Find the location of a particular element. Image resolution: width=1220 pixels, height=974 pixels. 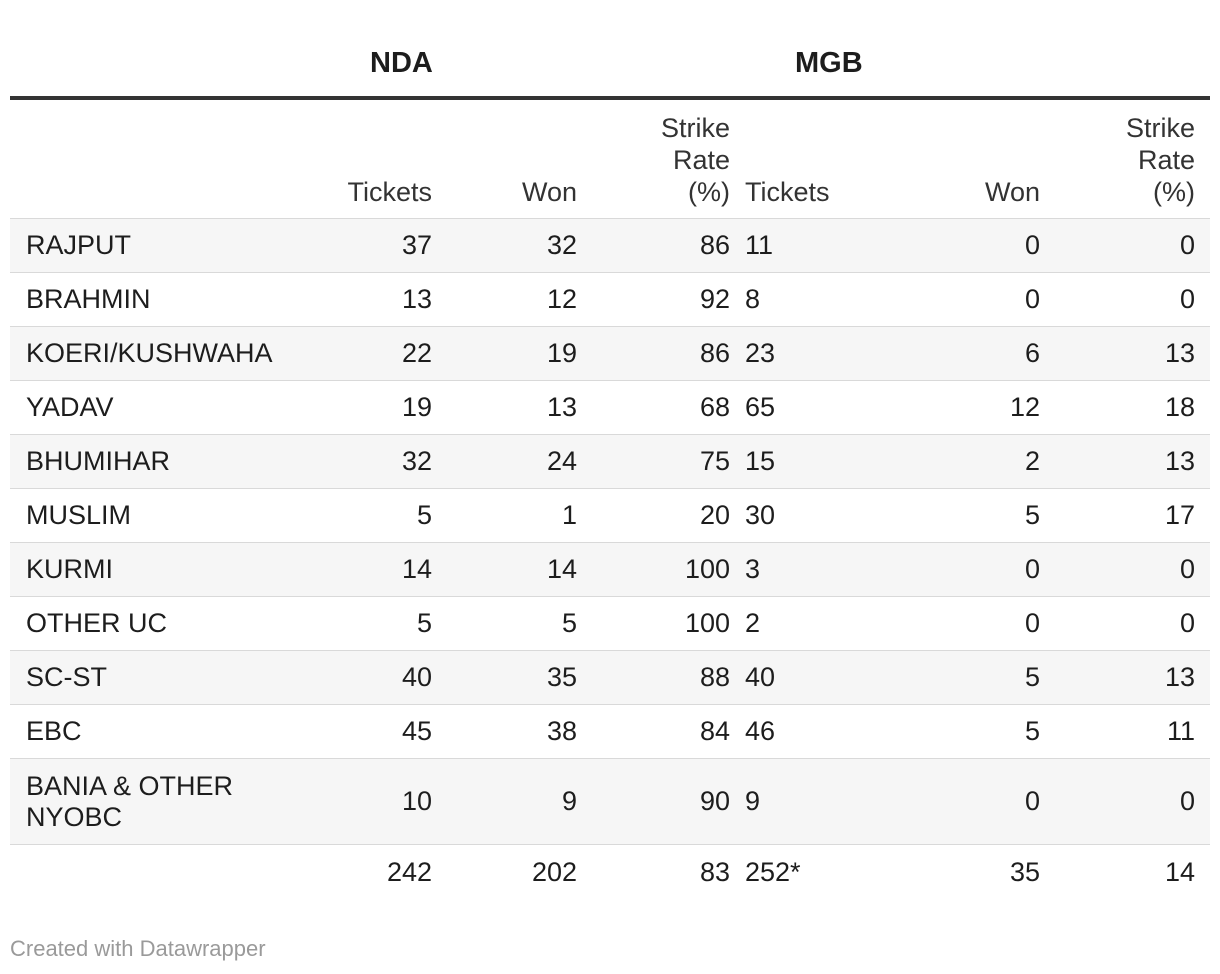

nda-tickets-cell: 14 is located at coordinates (361, 569).